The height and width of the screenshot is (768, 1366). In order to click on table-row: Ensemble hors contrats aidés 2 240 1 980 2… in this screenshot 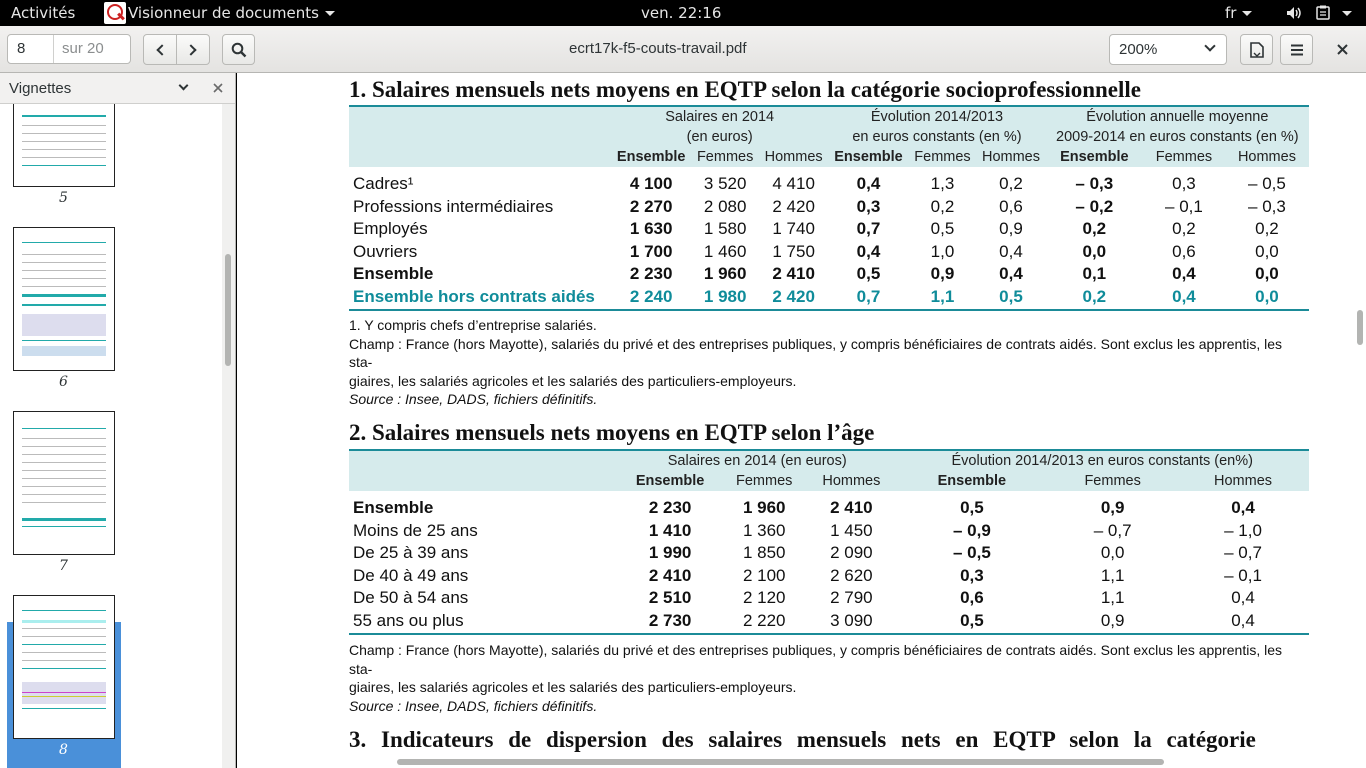, I will do `click(829, 297)`.